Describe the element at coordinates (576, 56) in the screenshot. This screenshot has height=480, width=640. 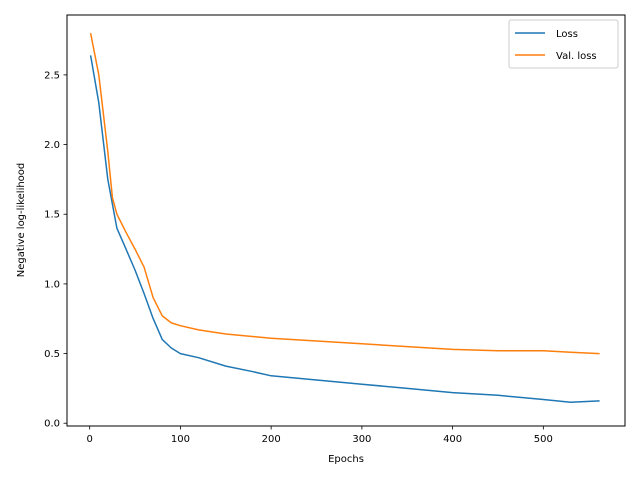
I see `legend-label-val-loss: Val. loss` at that location.